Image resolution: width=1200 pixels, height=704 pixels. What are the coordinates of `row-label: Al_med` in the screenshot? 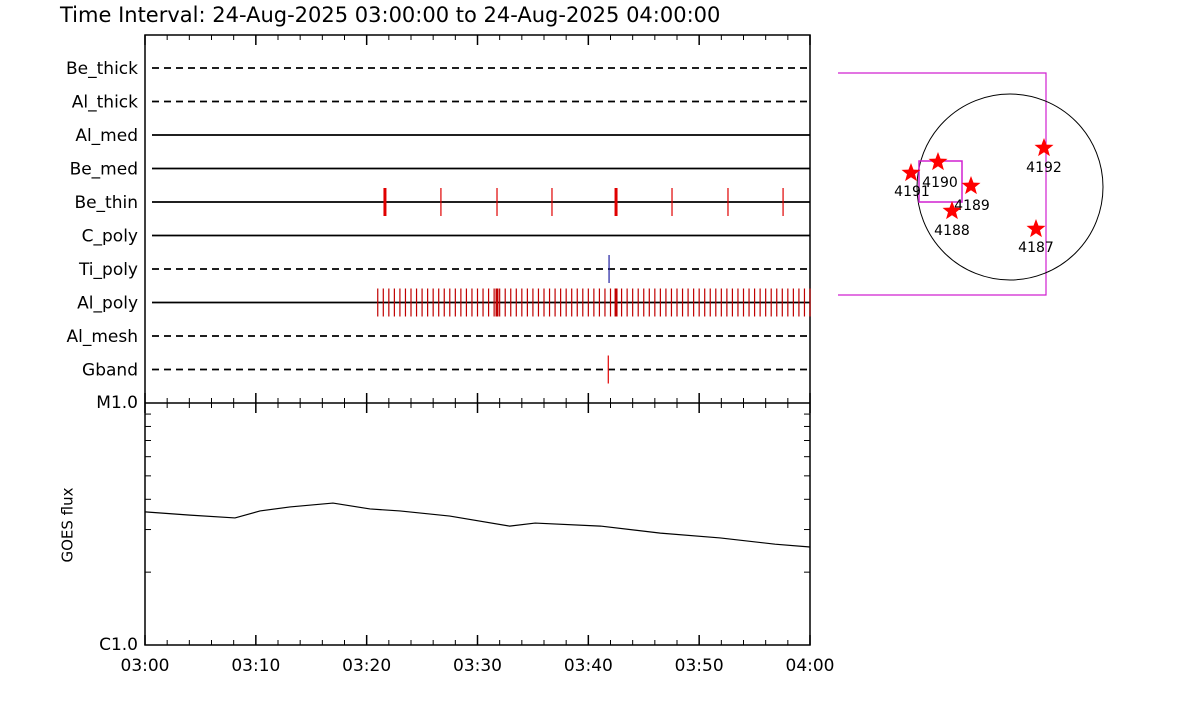 It's located at (106, 136).